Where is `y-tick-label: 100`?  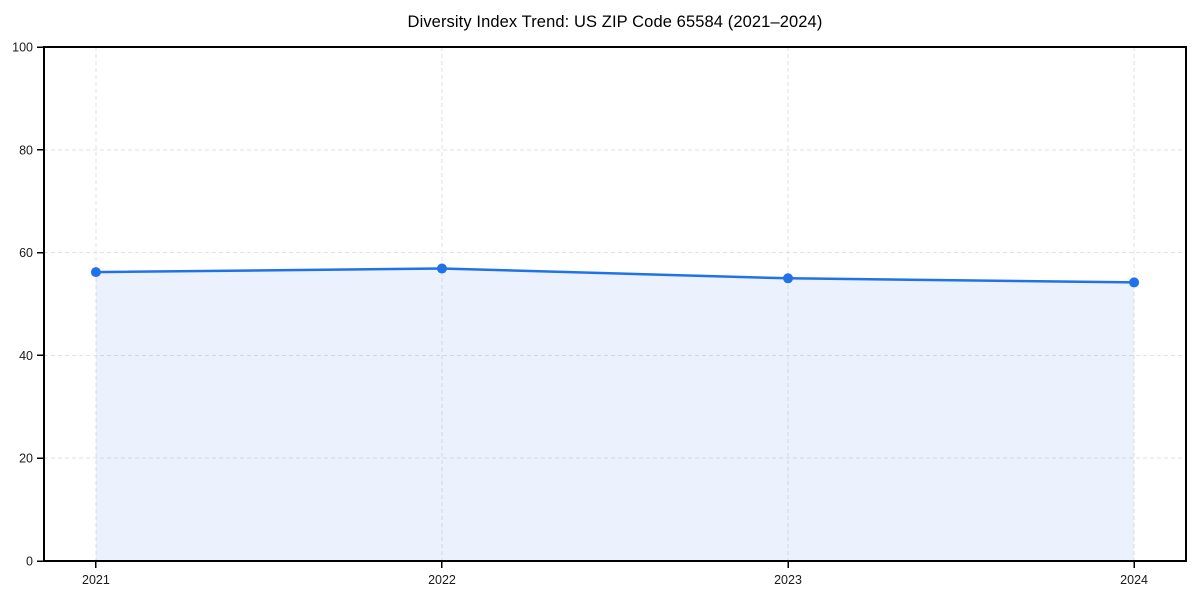 y-tick-label: 100 is located at coordinates (22, 48).